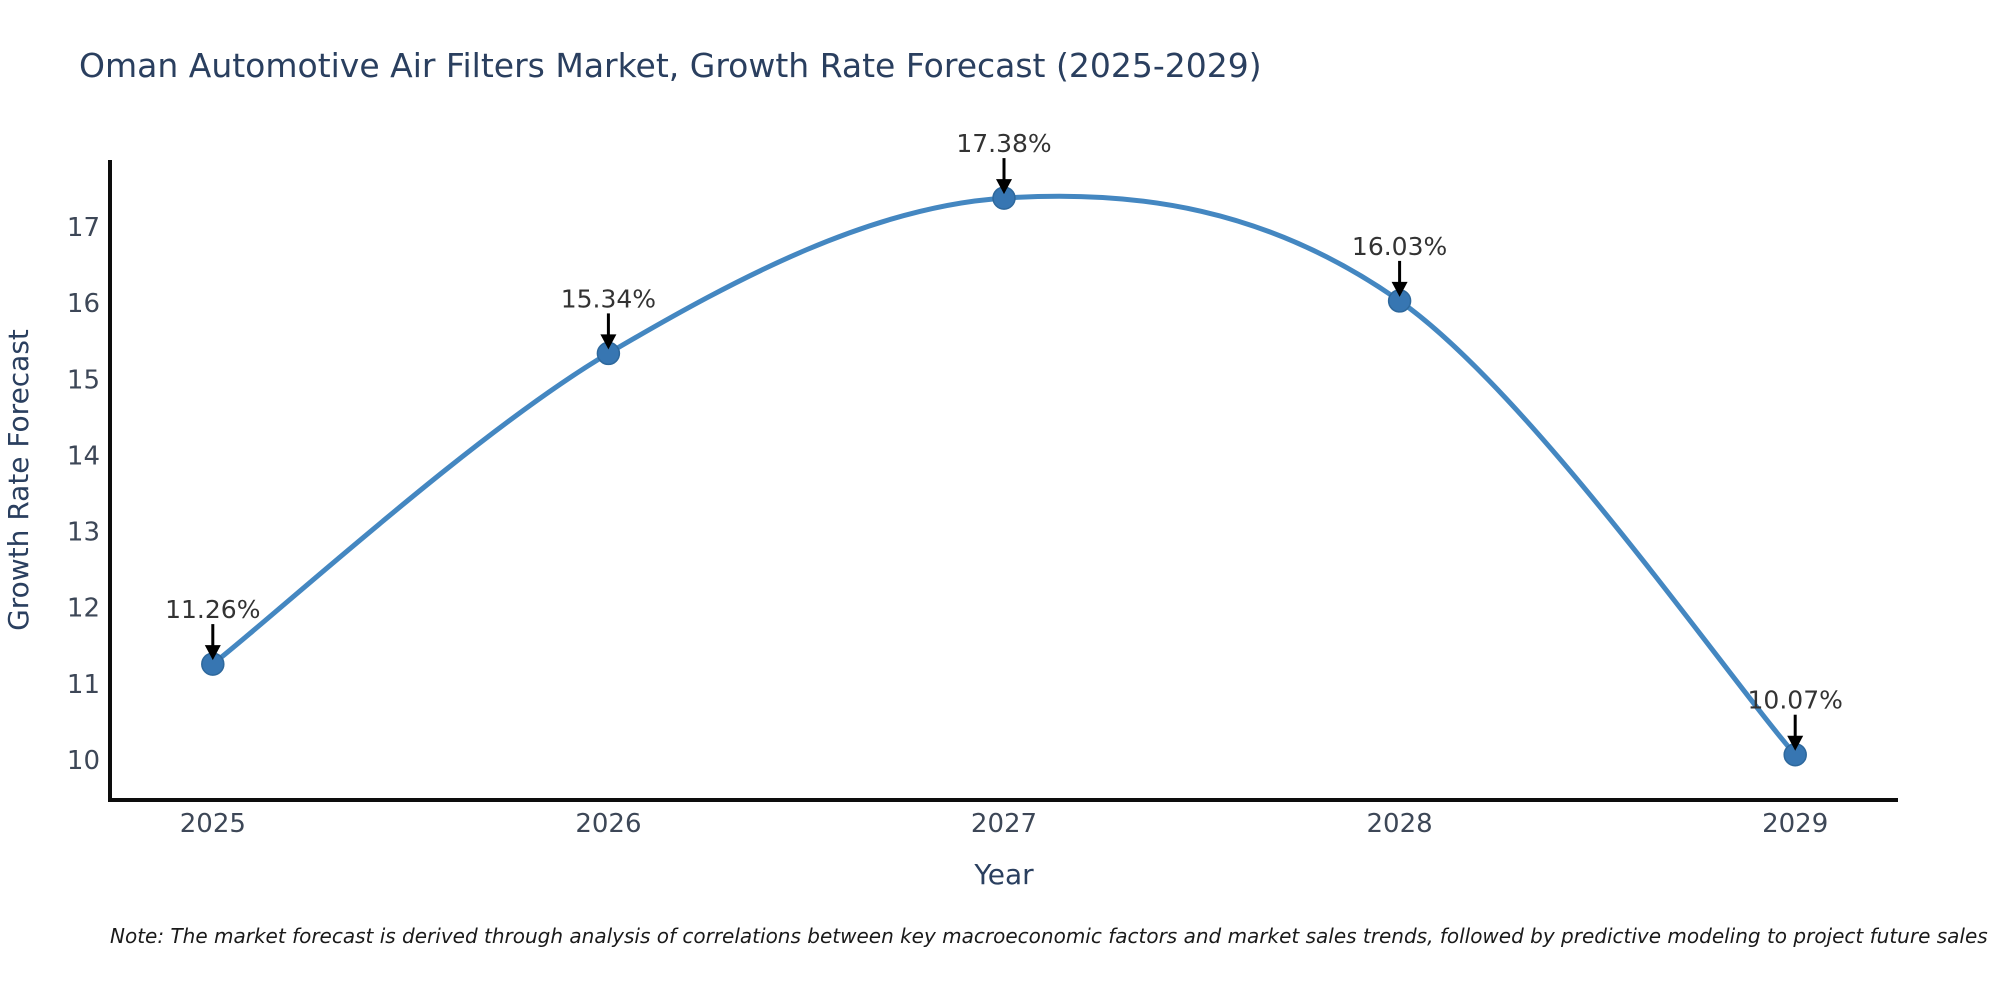 The image size is (2000, 1000). Describe the element at coordinates (1795, 824) in the screenshot. I see `x-tick-label: 2029` at that location.